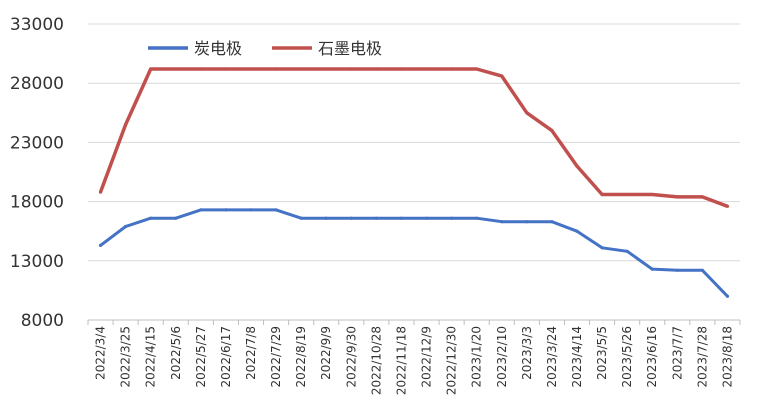  I want to click on x-tick-label: 2023/2/10, so click(502, 357).